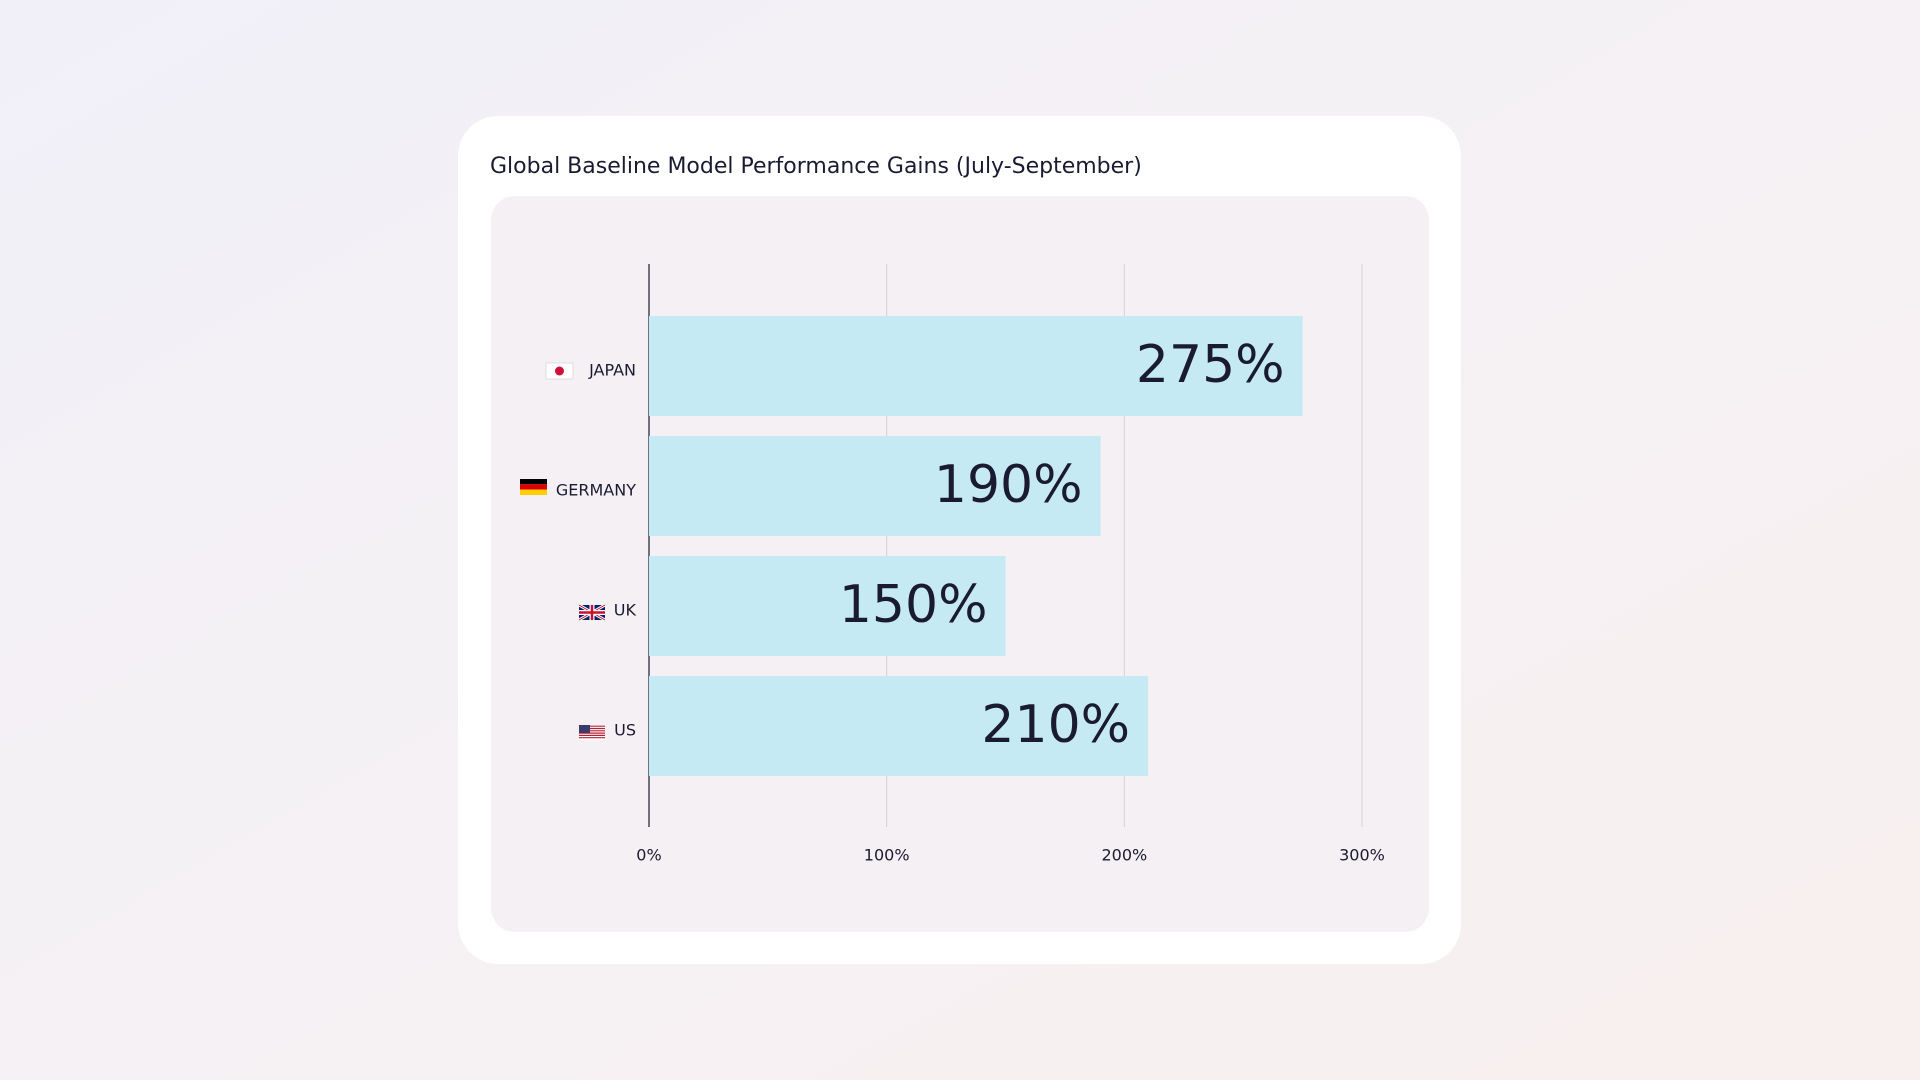  Describe the element at coordinates (1124, 855) in the screenshot. I see `x-tick-label: 200%` at that location.